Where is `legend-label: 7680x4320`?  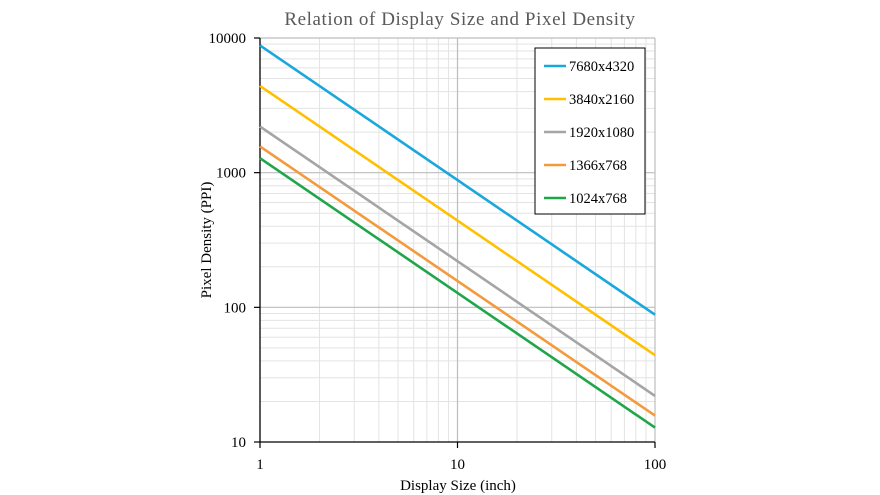 legend-label: 7680x4320 is located at coordinates (601, 67).